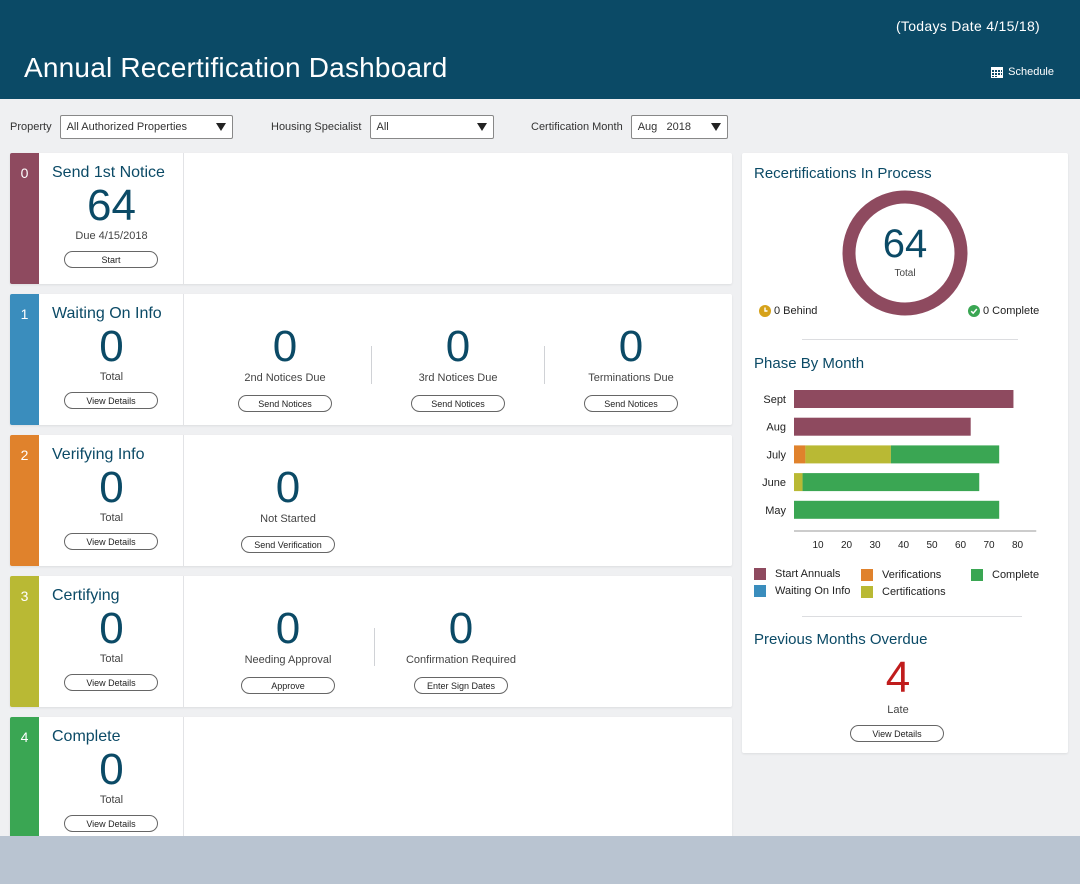  What do you see at coordinates (774, 483) in the screenshot?
I see `category-label: June` at bounding box center [774, 483].